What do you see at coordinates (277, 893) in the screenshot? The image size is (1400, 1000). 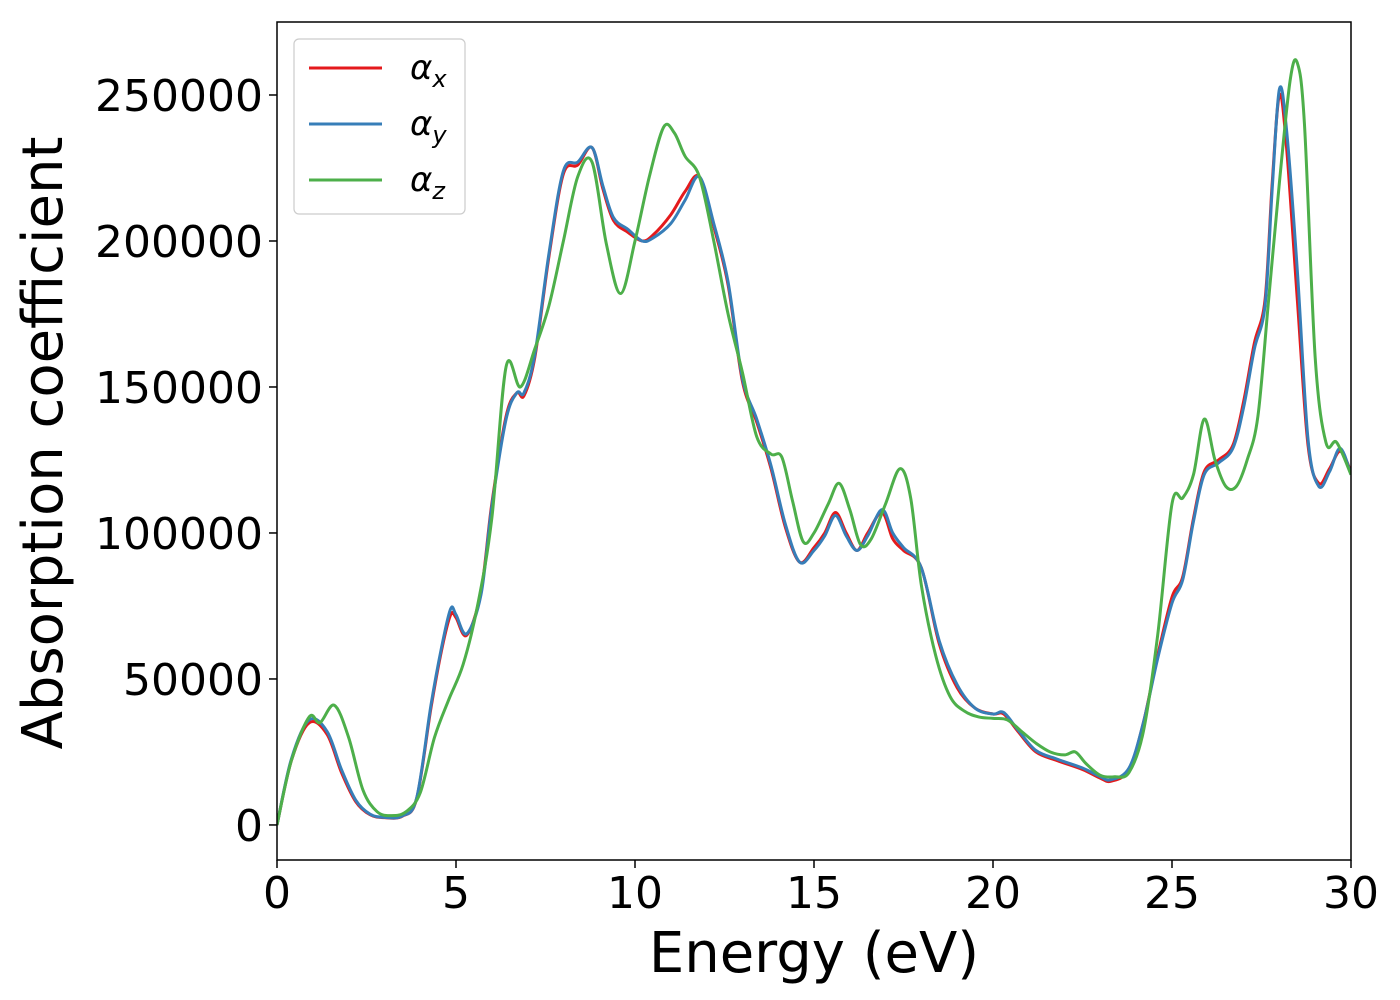 I see `x-tick-label: 0` at bounding box center [277, 893].